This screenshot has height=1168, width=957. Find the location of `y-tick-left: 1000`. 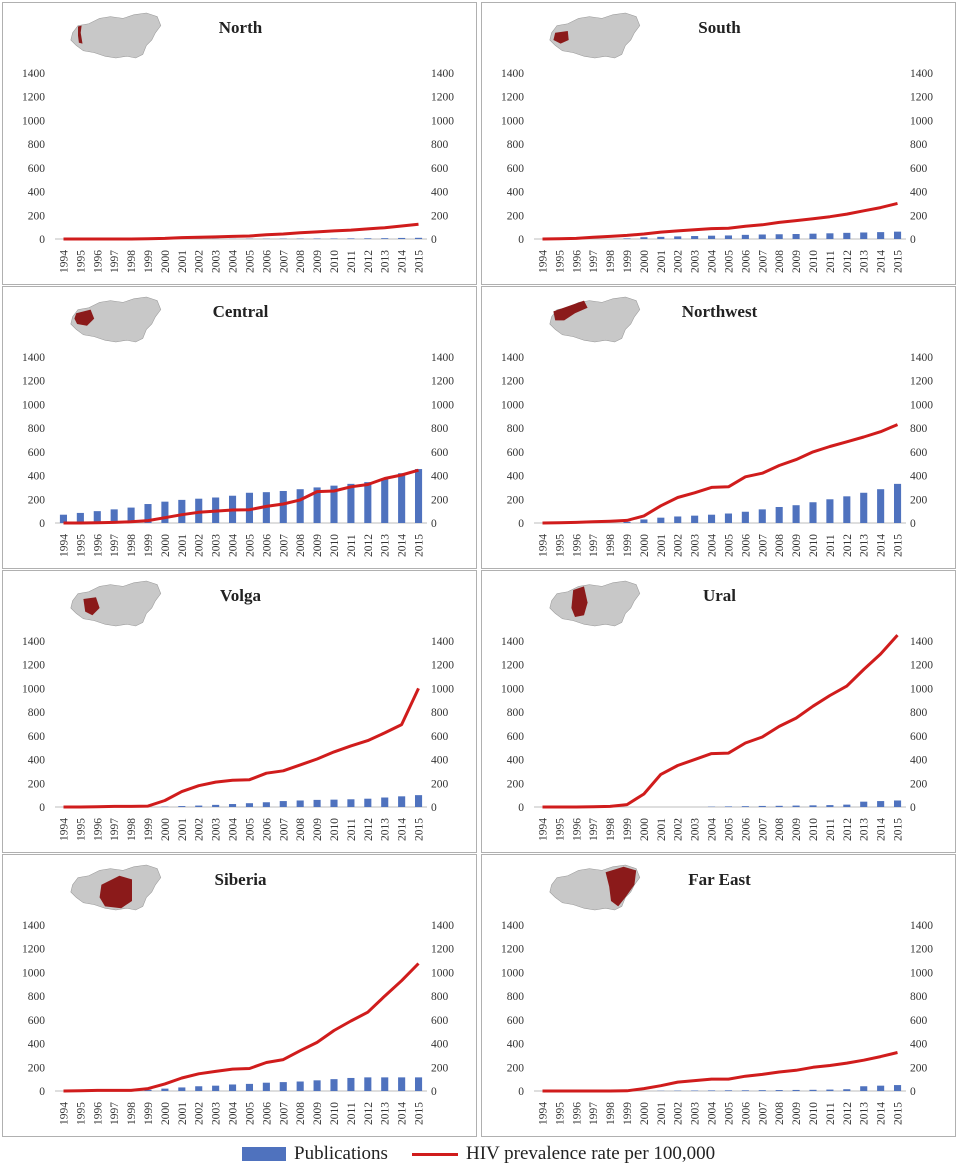

y-tick-left: 1000 is located at coordinates (33, 689).